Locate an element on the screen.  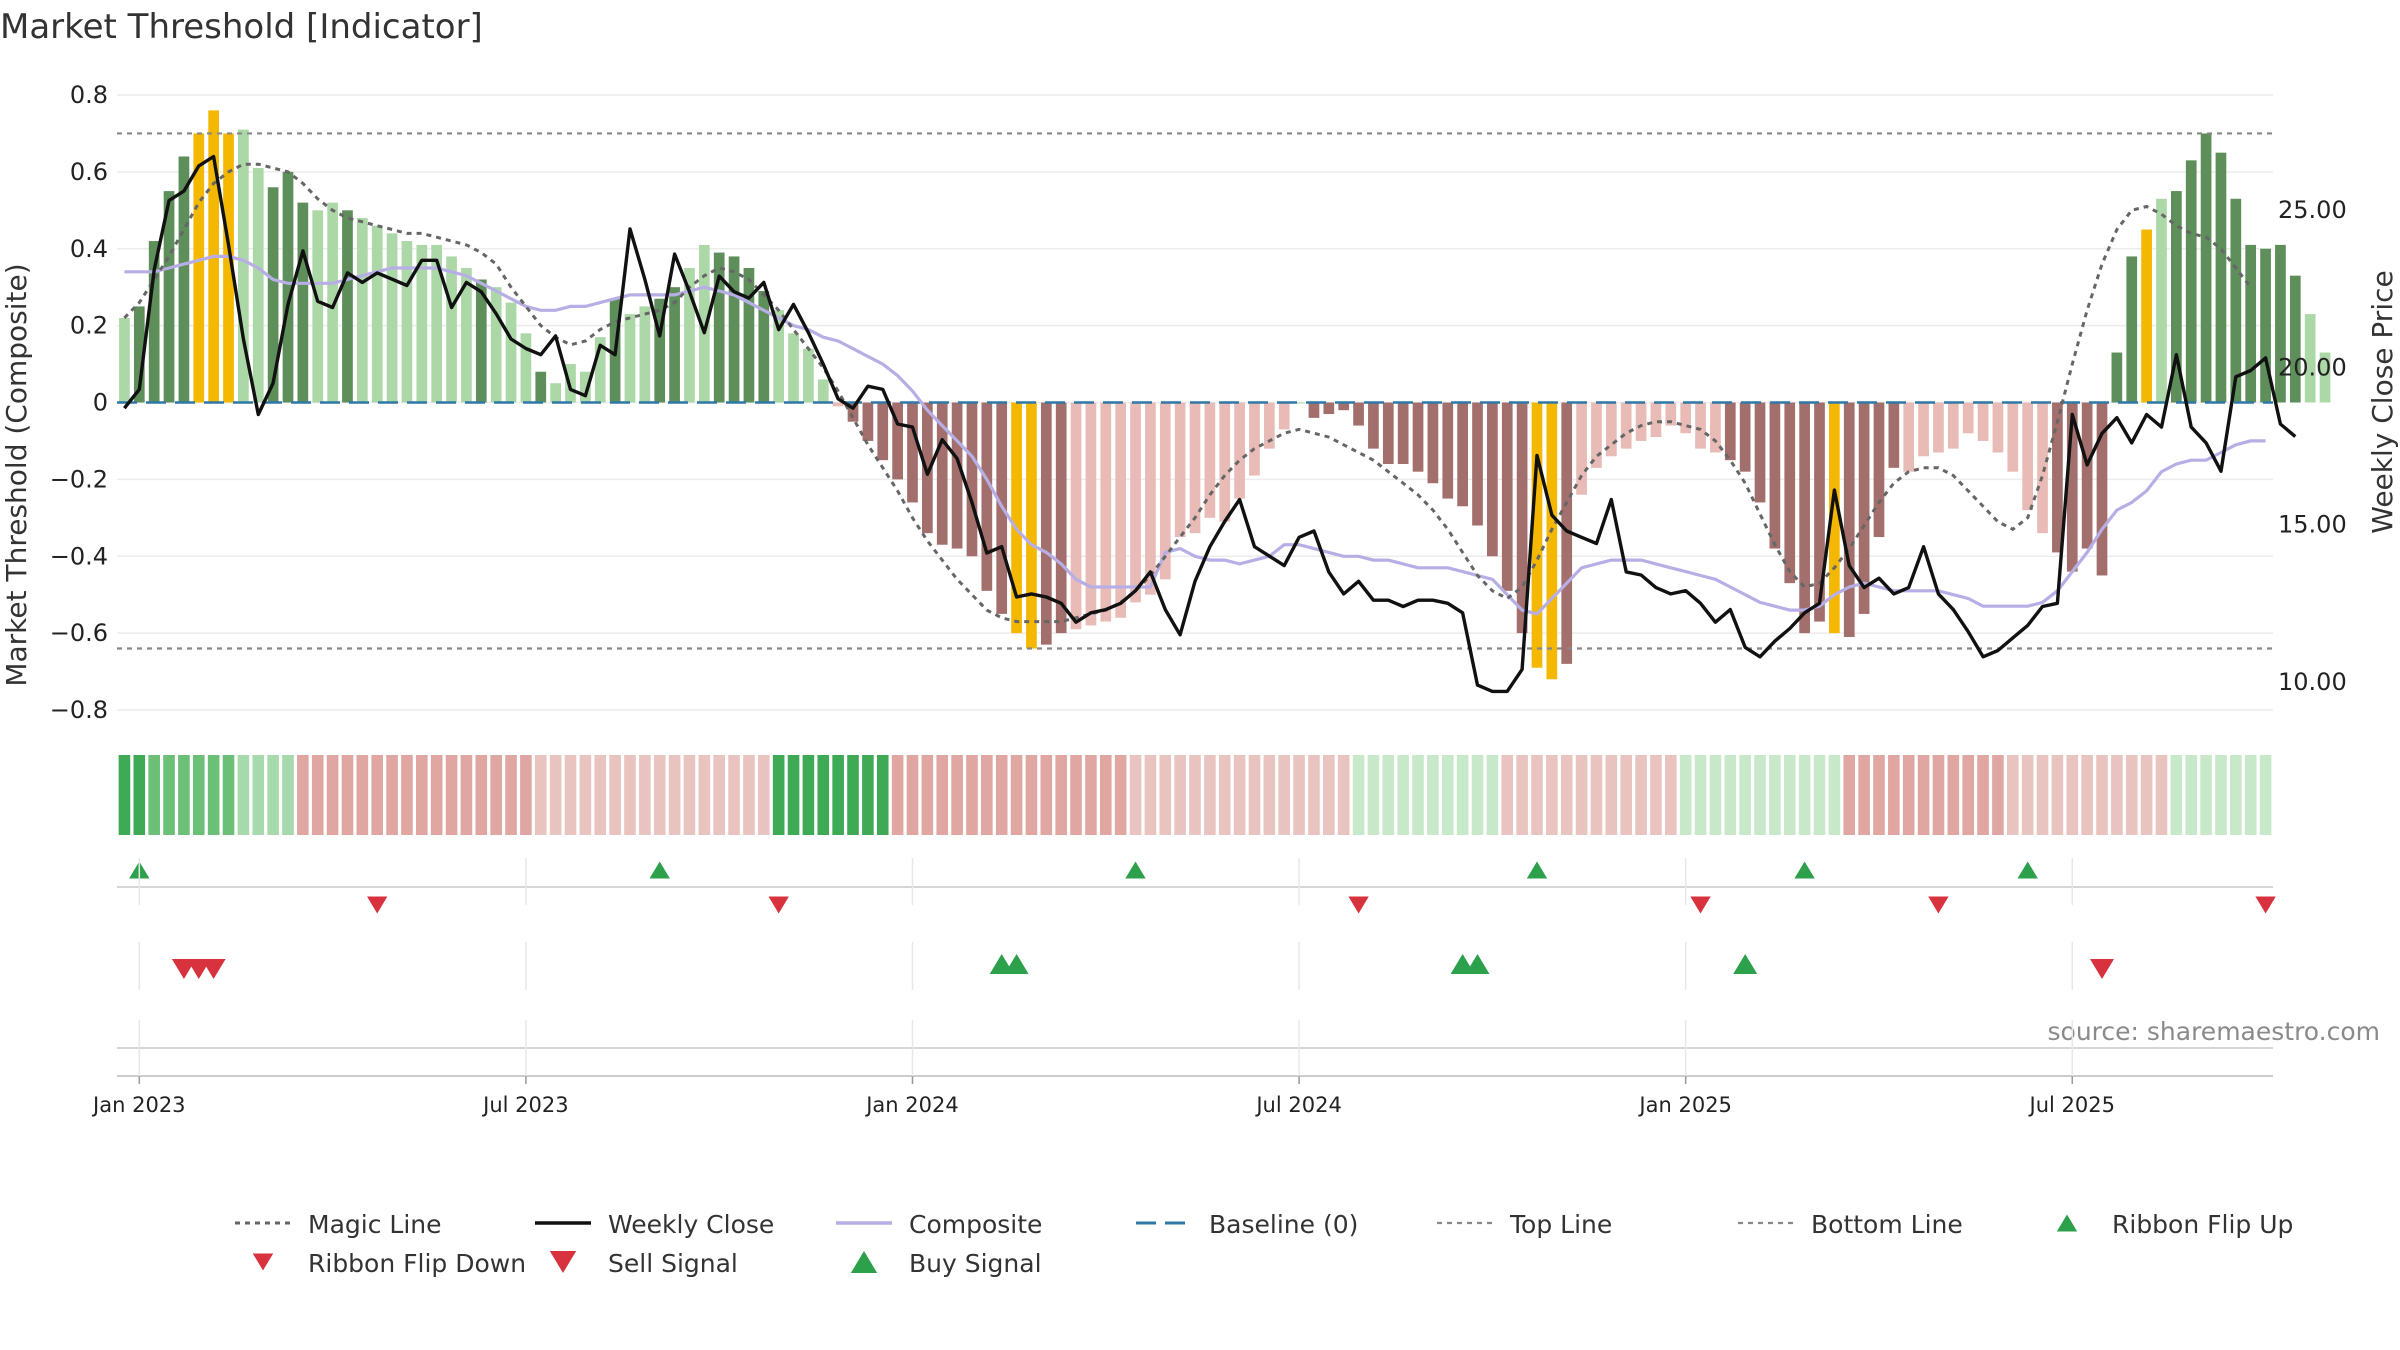
legend-label: Sell Signal is located at coordinates (673, 1263).